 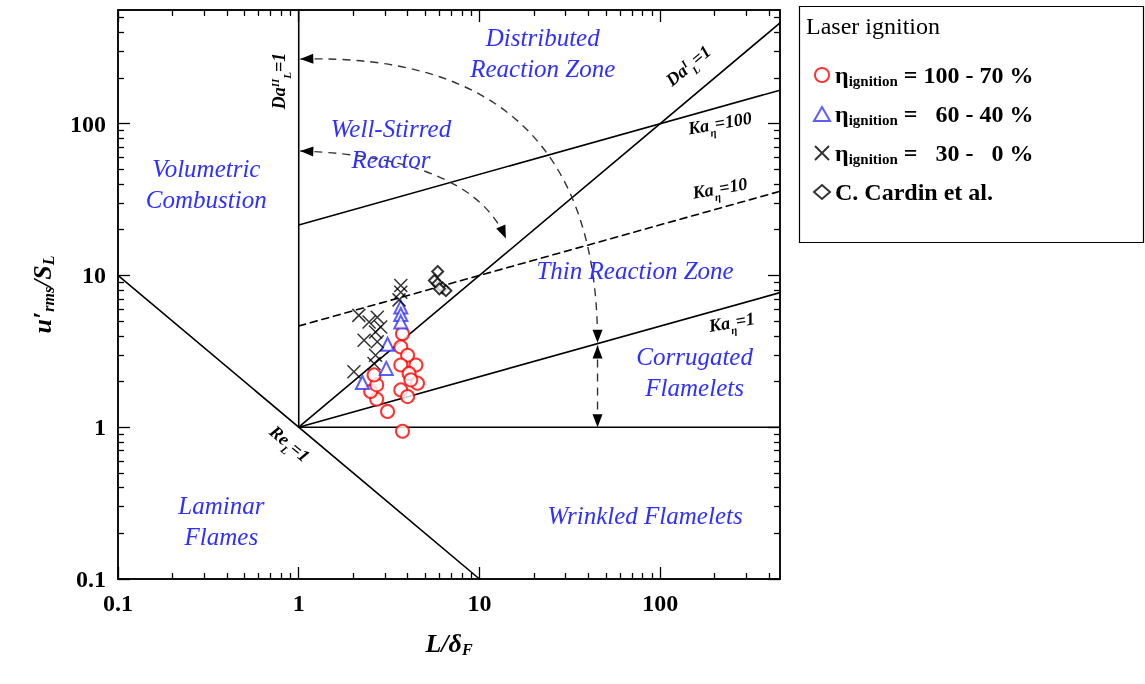 I want to click on y-tick-label: 10, so click(x=94, y=275).